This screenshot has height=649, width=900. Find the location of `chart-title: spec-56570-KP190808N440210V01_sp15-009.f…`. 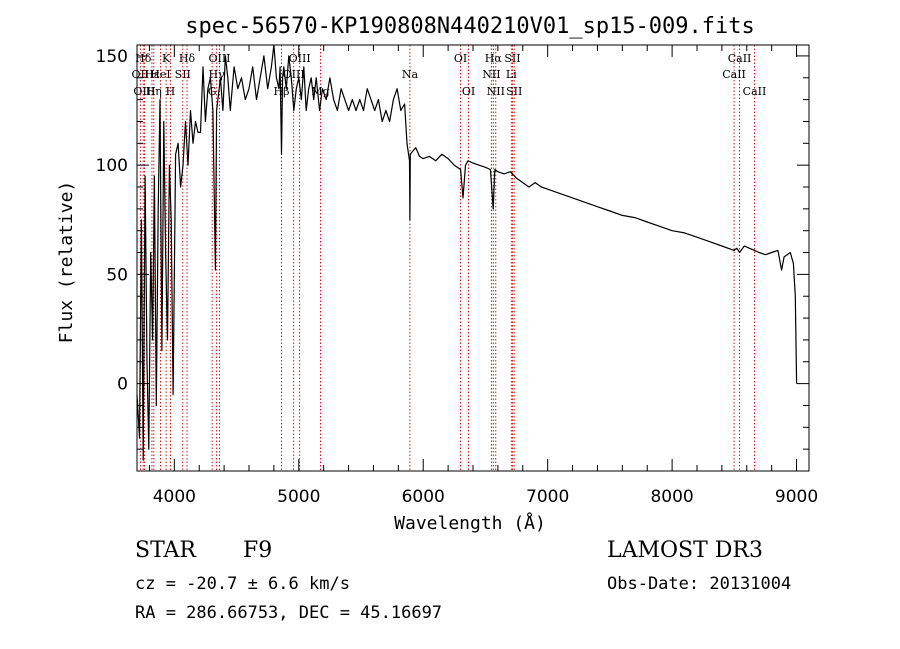

chart-title: spec-56570-KP190808N440210V01_sp15-009.f… is located at coordinates (470, 26).